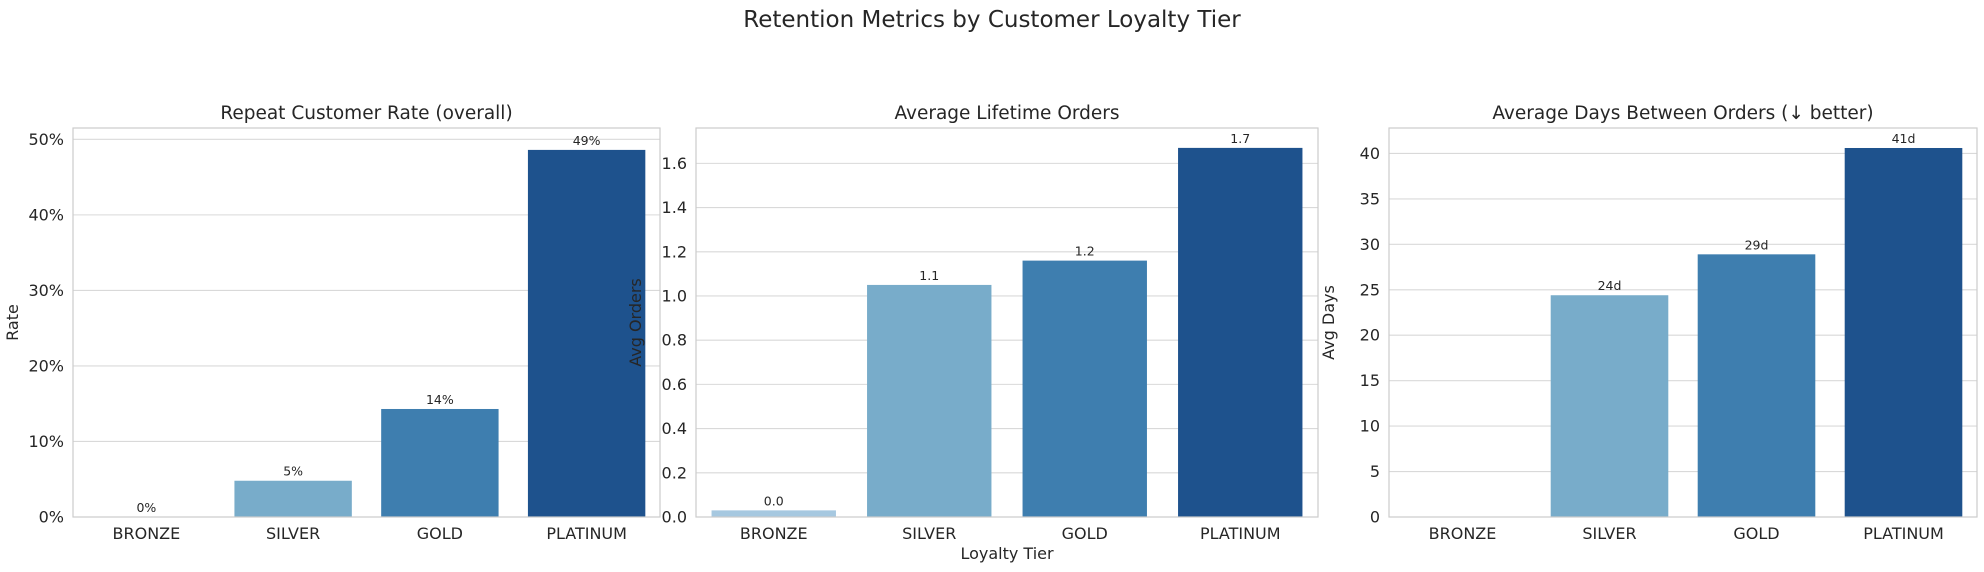 Image resolution: width=1984 pixels, height=572 pixels. I want to click on y-tick-label: 40%, so click(46, 214).